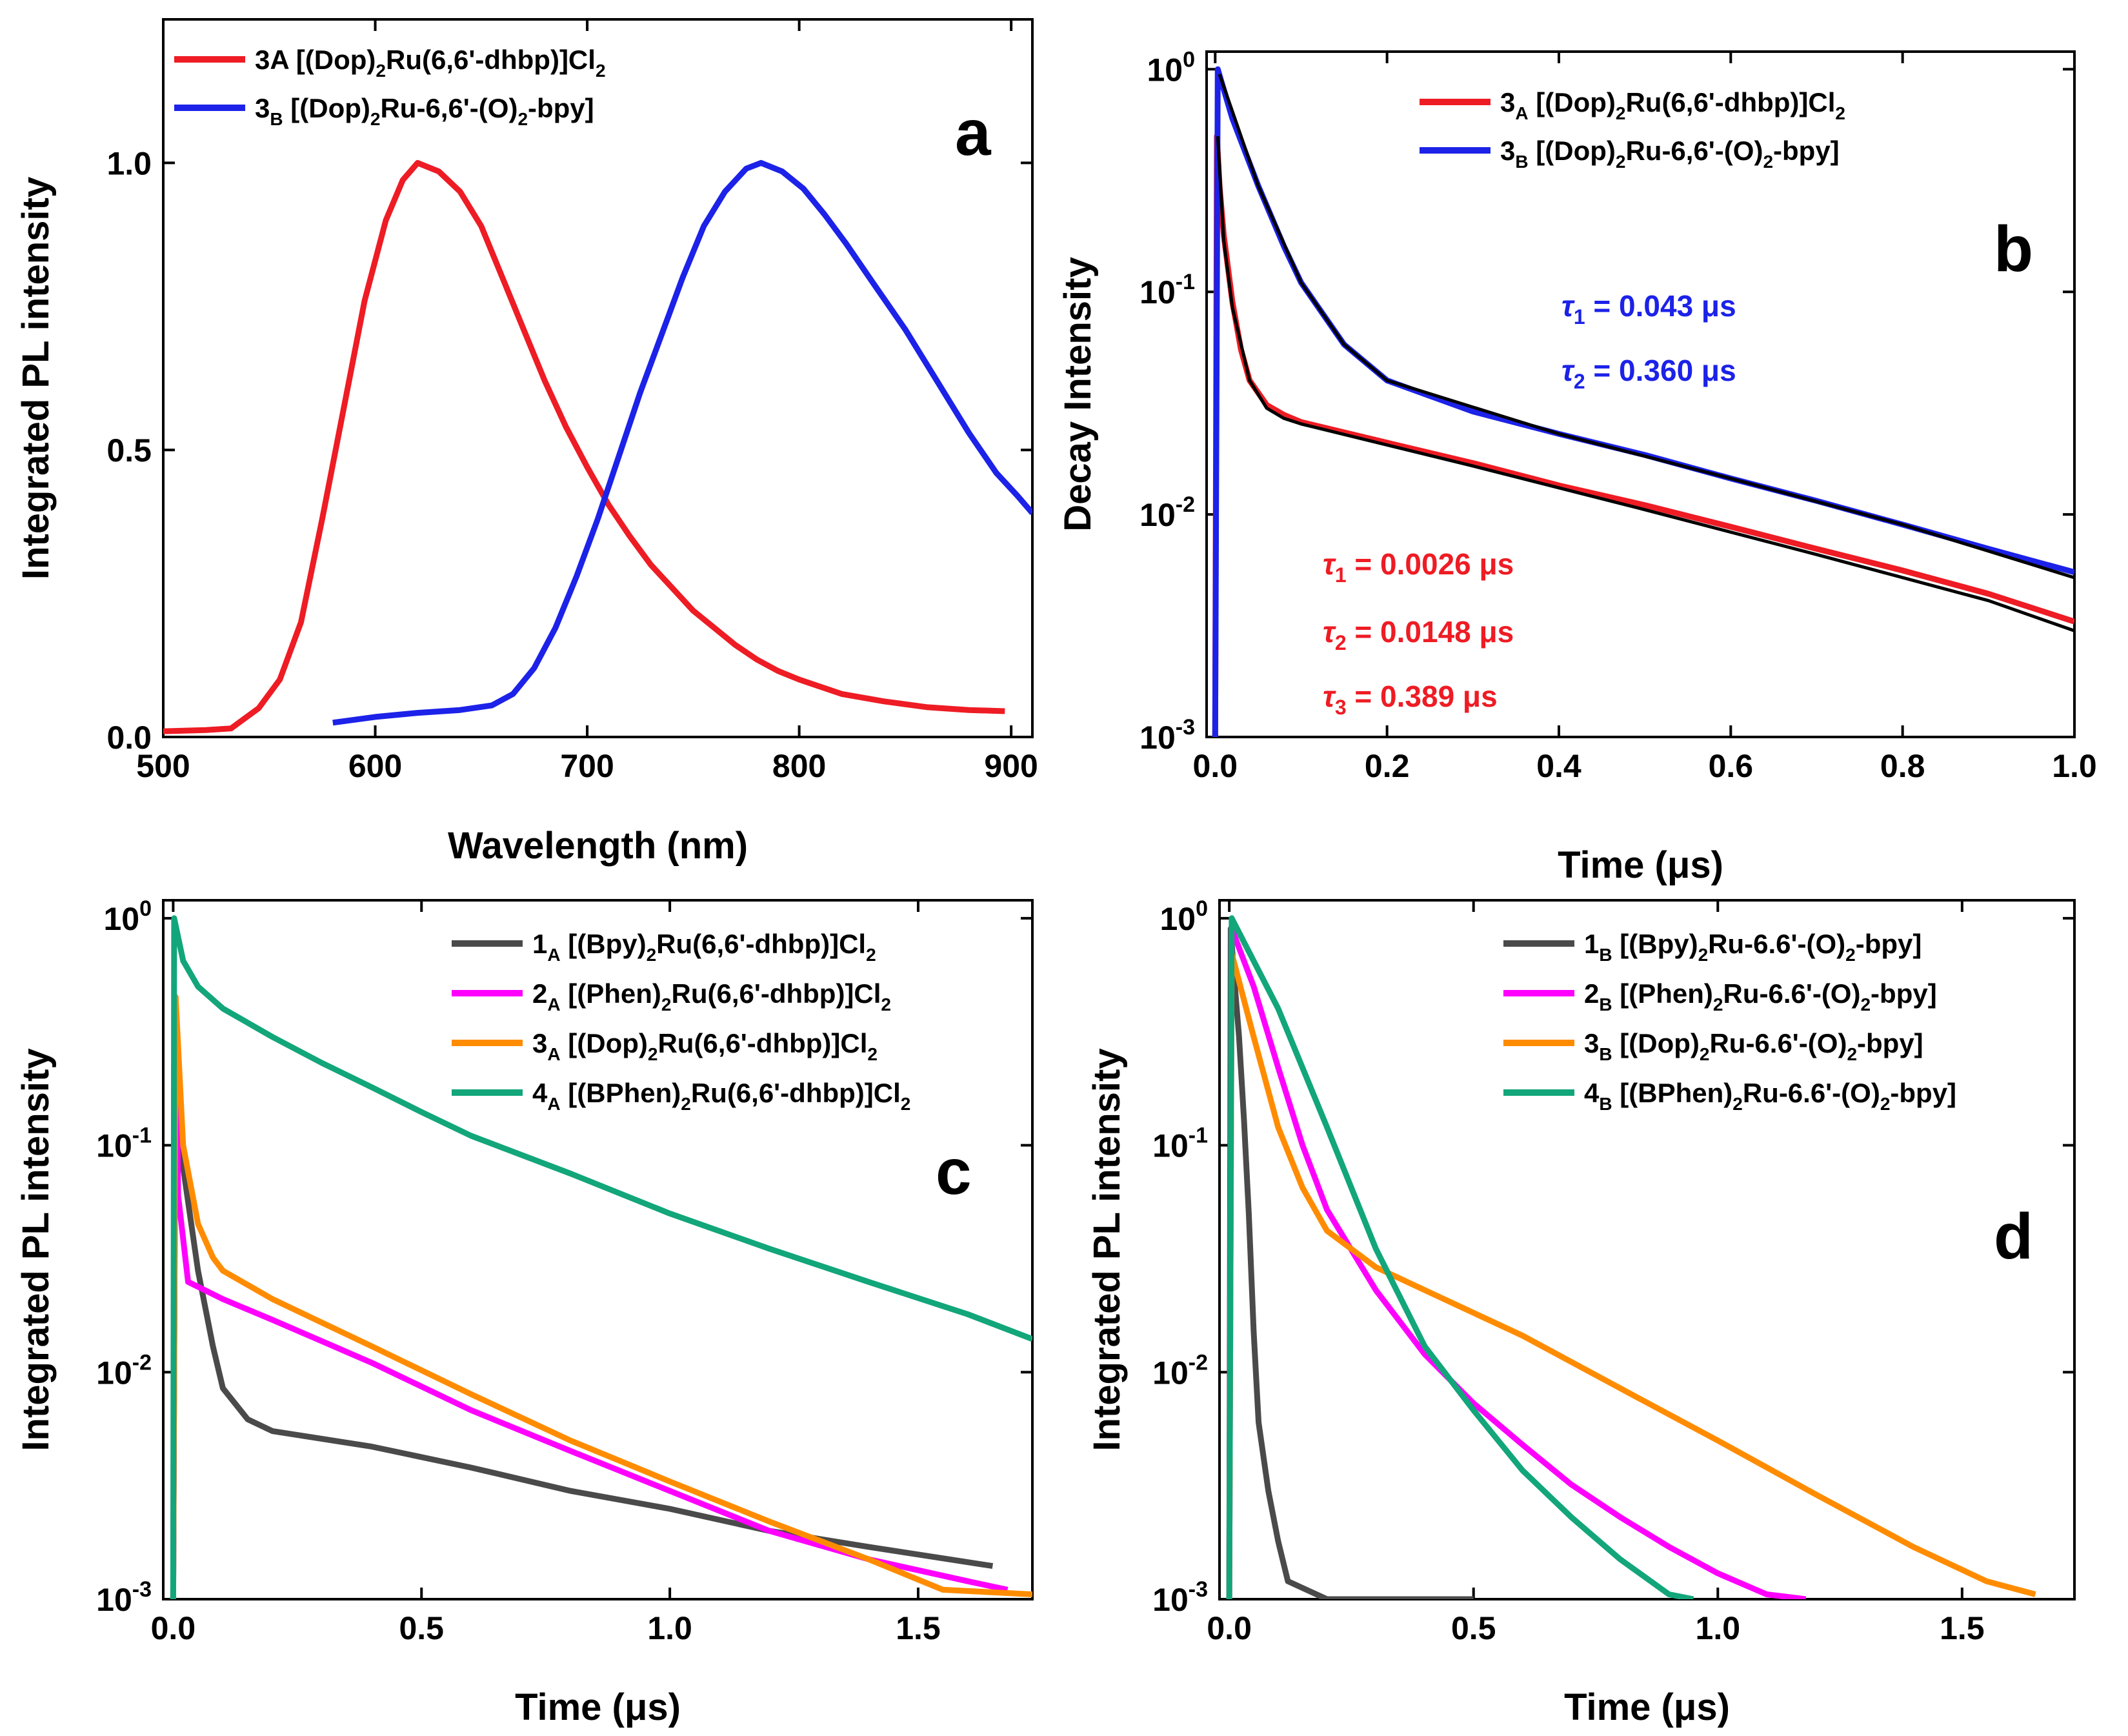 Image resolution: width=2128 pixels, height=1736 pixels. Describe the element at coordinates (1078, 394) in the screenshot. I see `y-axis-title: Decay Intensity` at that location.